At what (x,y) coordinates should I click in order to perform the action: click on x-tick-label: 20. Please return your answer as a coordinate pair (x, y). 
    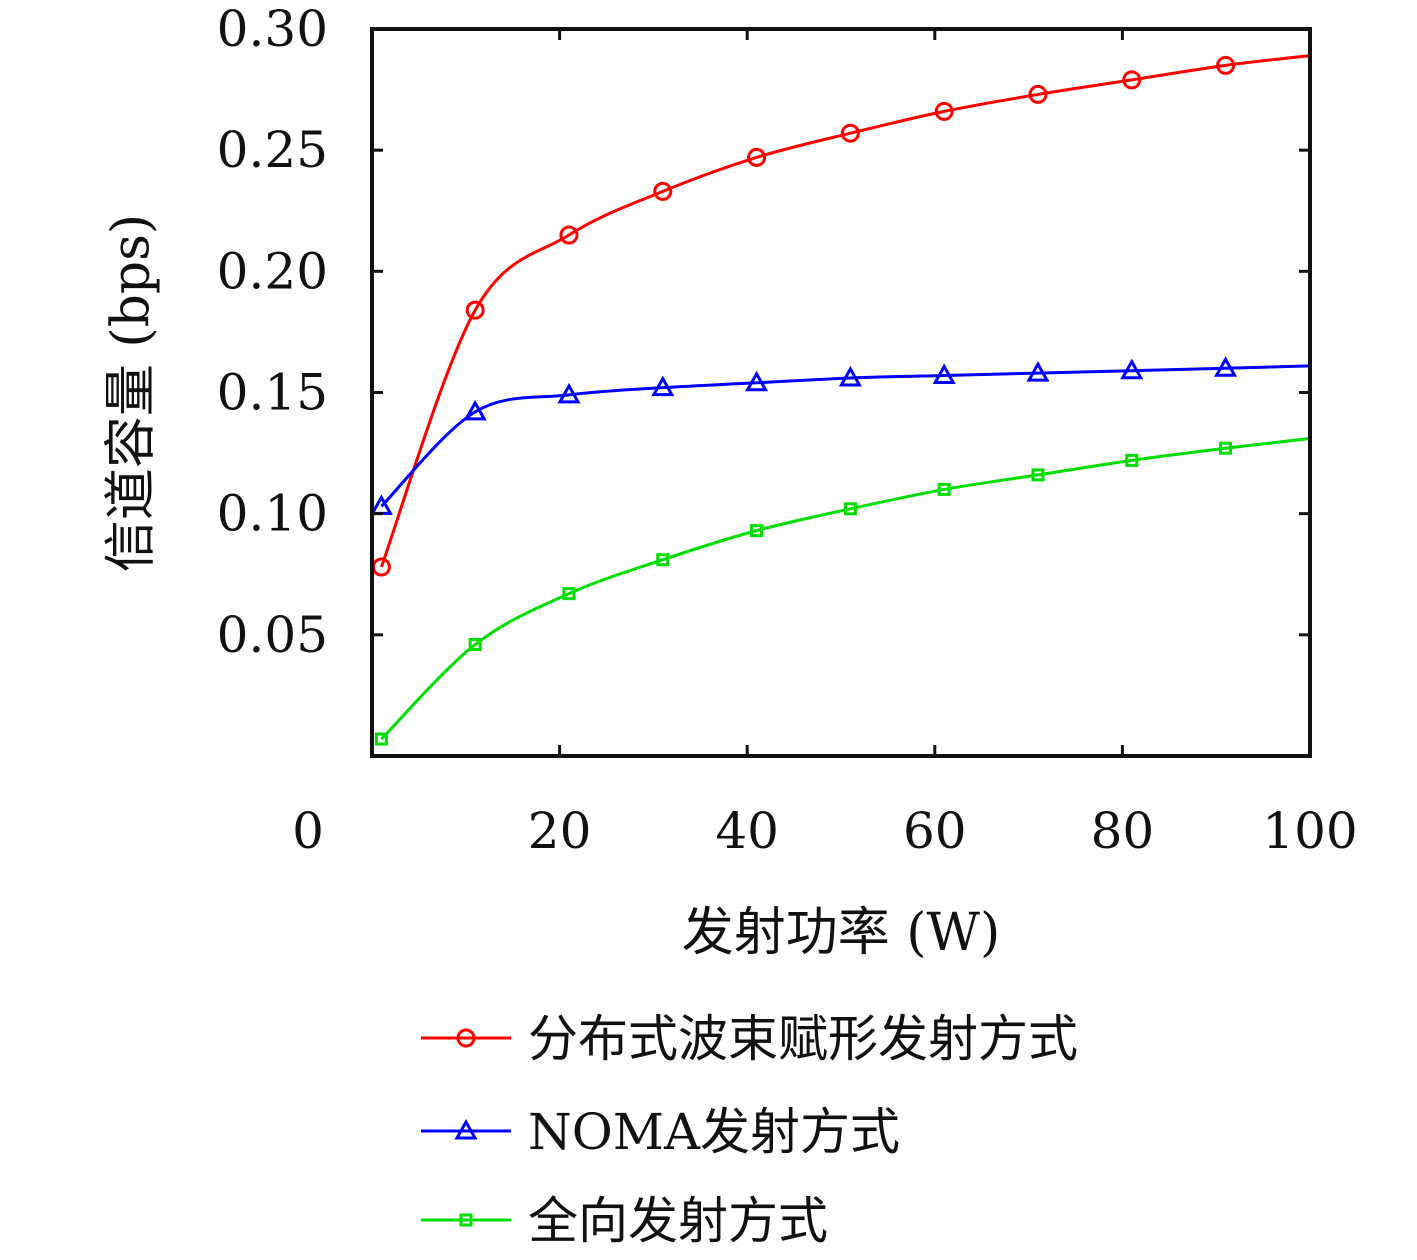
    Looking at the image, I should click on (560, 831).